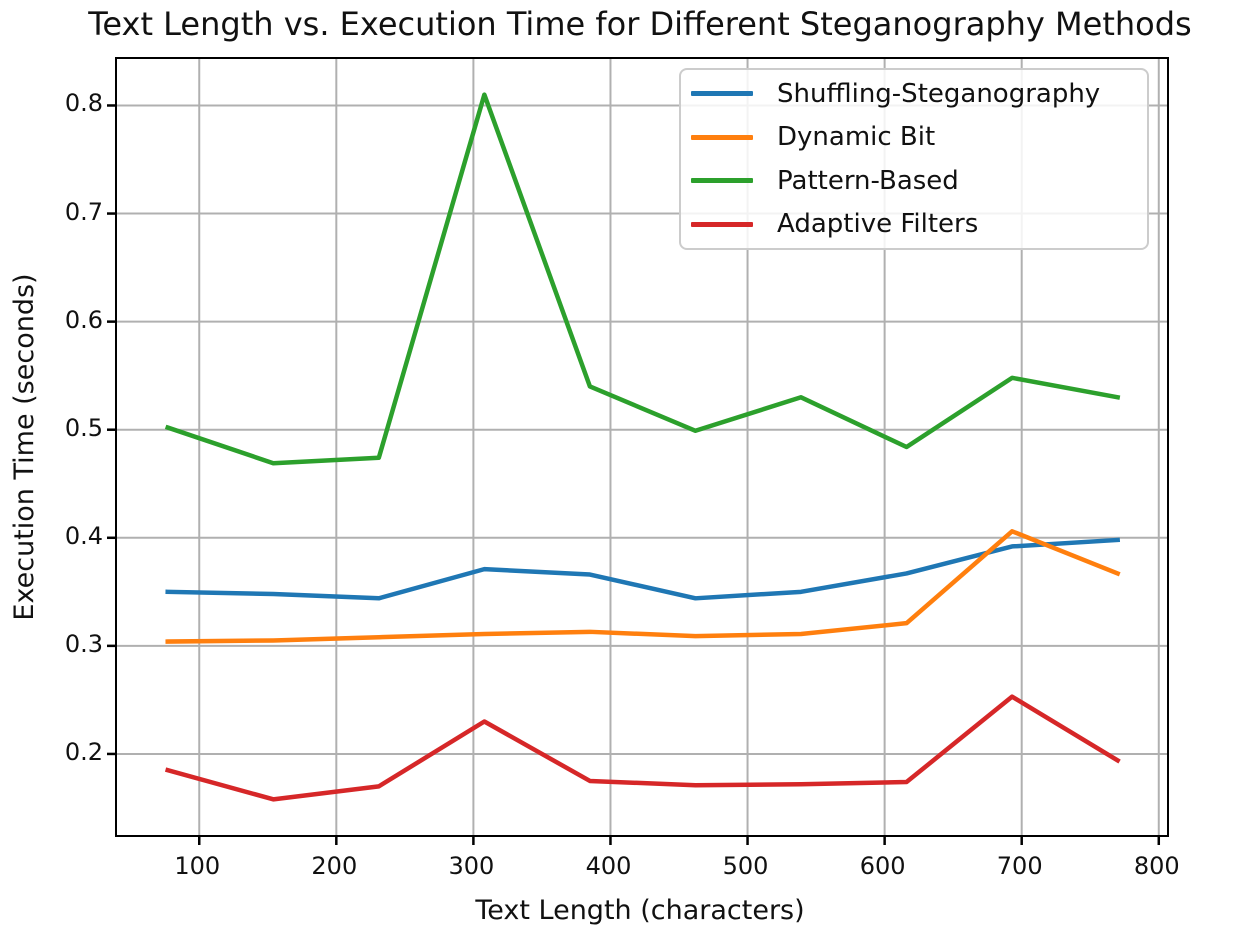 The height and width of the screenshot is (930, 1250). I want to click on series-line-adaptive-filters, so click(642, 748).